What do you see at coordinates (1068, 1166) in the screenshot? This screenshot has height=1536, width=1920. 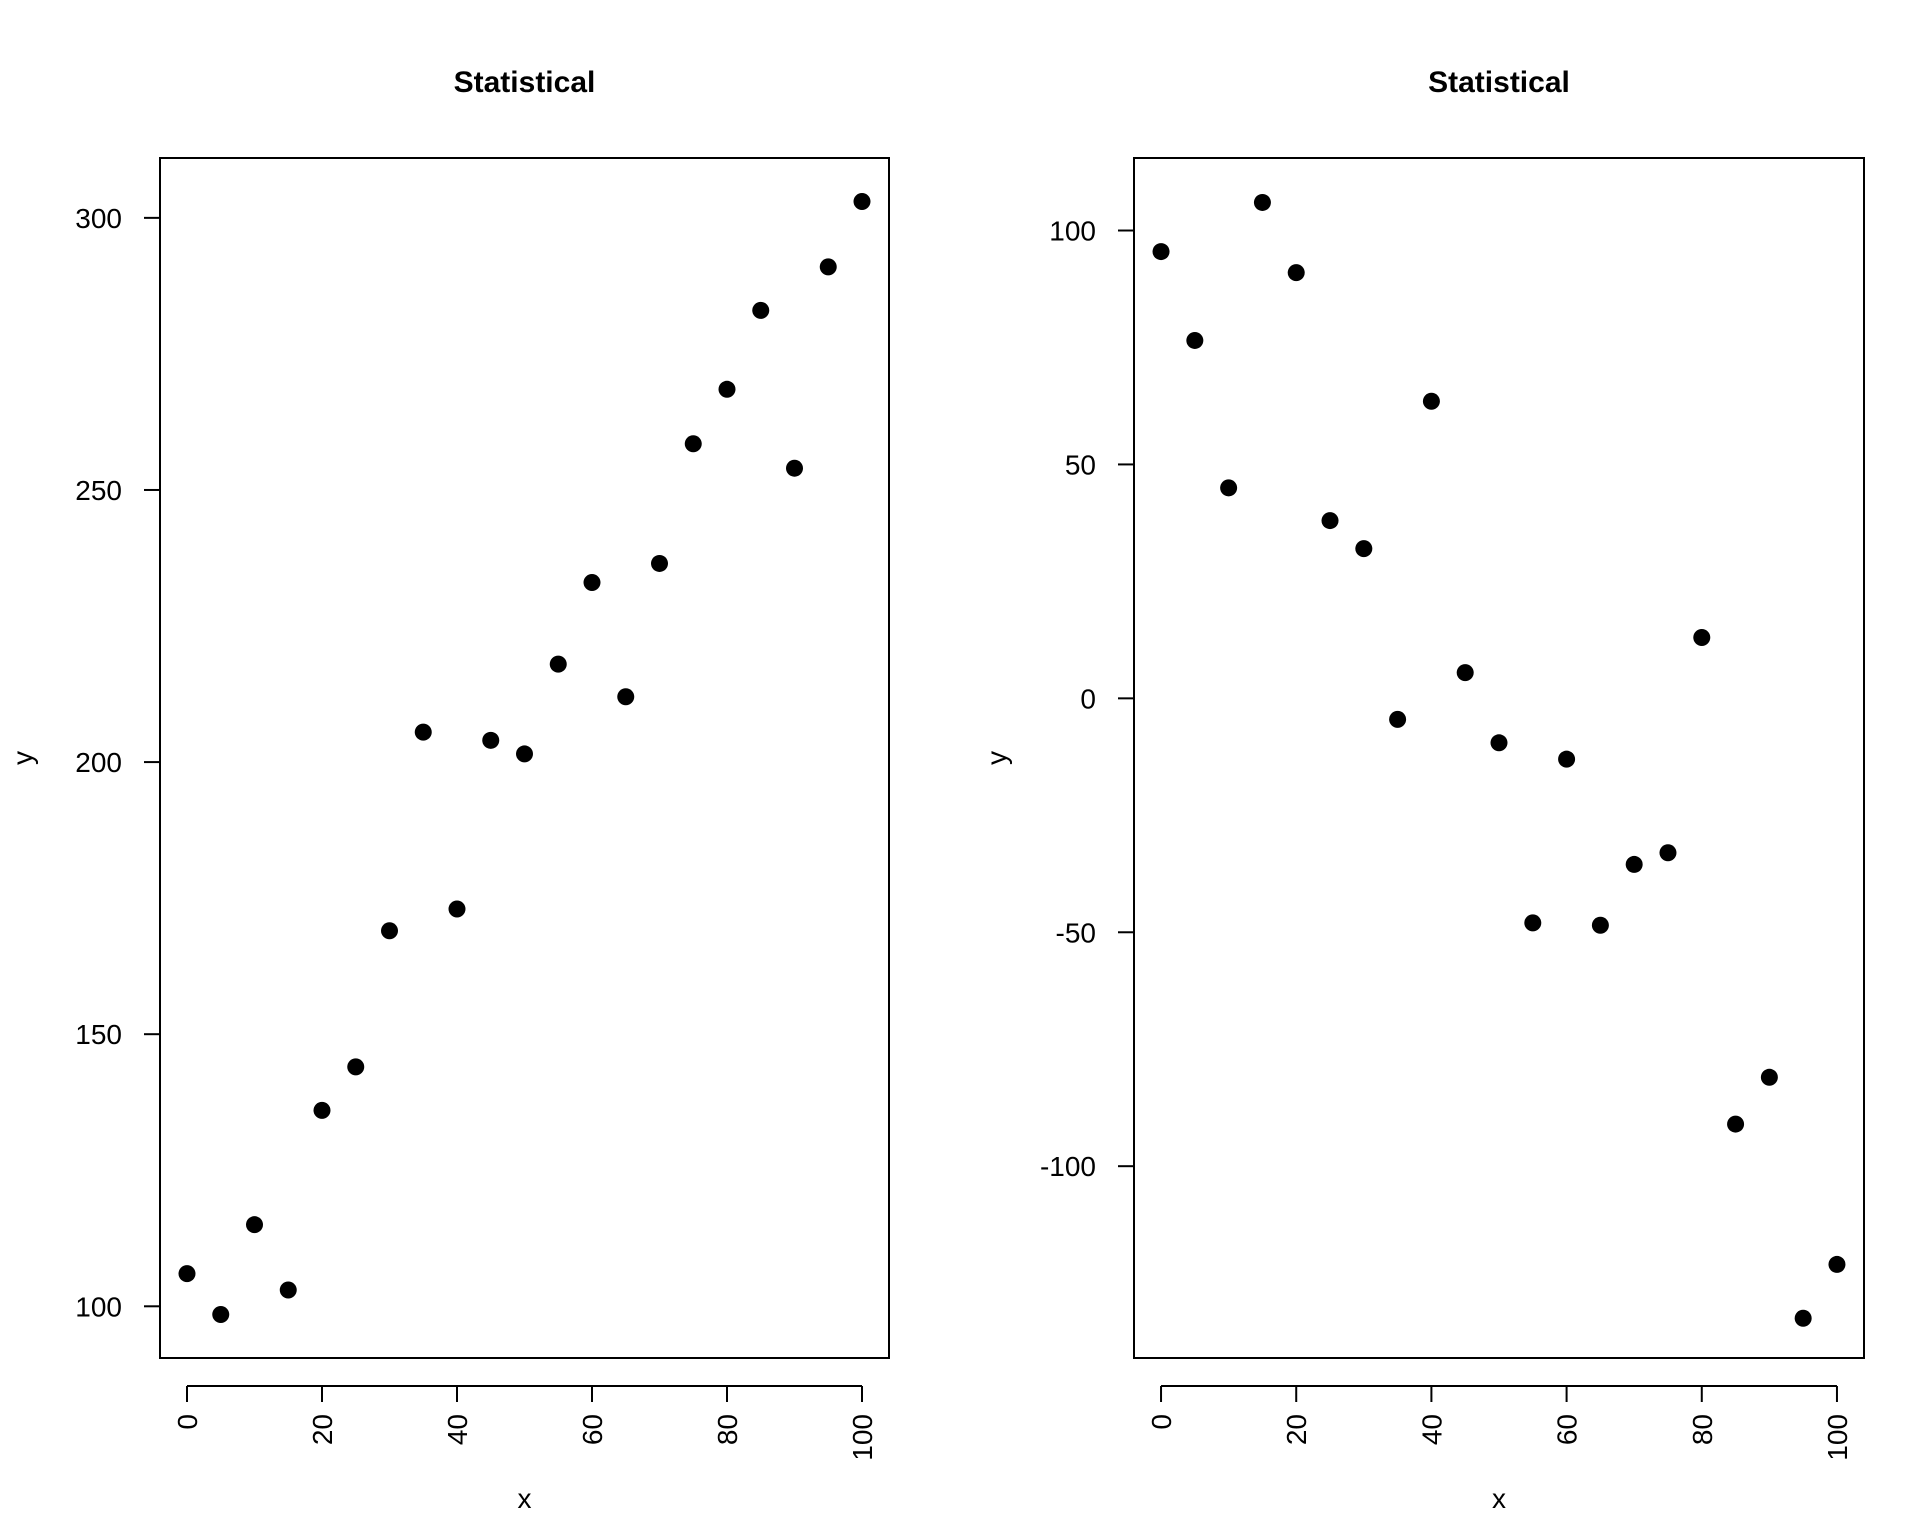 I see `y-tick-label: -100` at bounding box center [1068, 1166].